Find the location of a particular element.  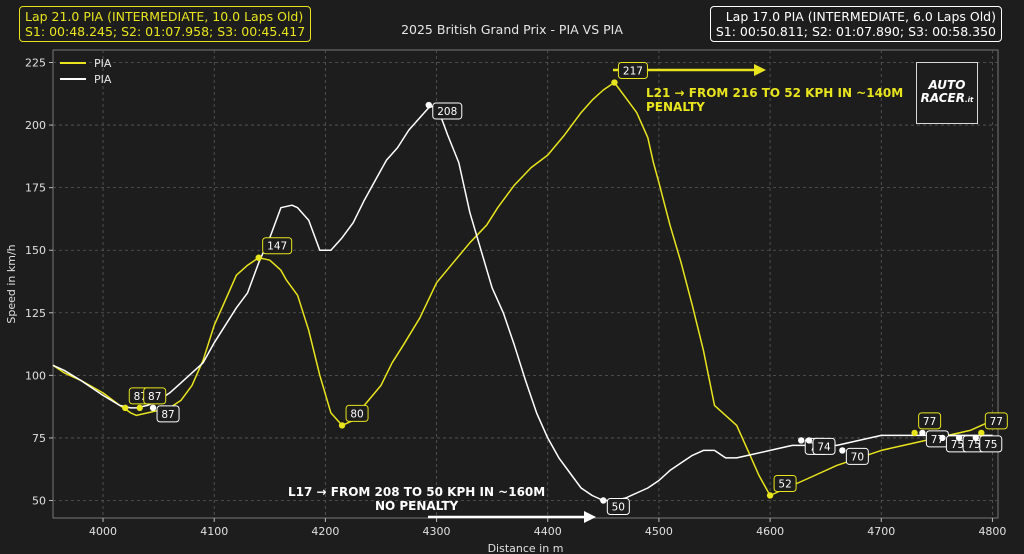

legend-swatch-lap17 is located at coordinates (73, 79).